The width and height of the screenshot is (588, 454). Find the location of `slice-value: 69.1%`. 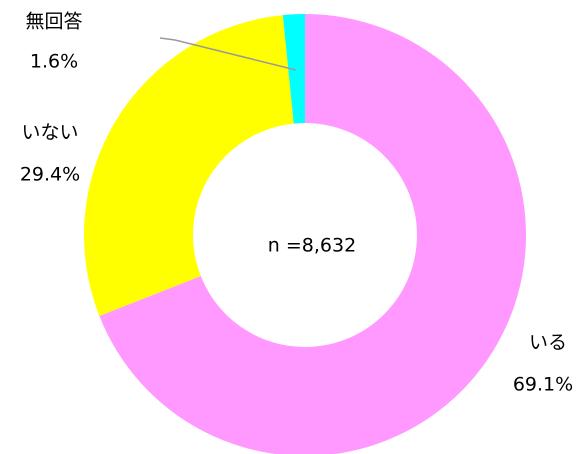

slice-value: 69.1% is located at coordinates (543, 385).